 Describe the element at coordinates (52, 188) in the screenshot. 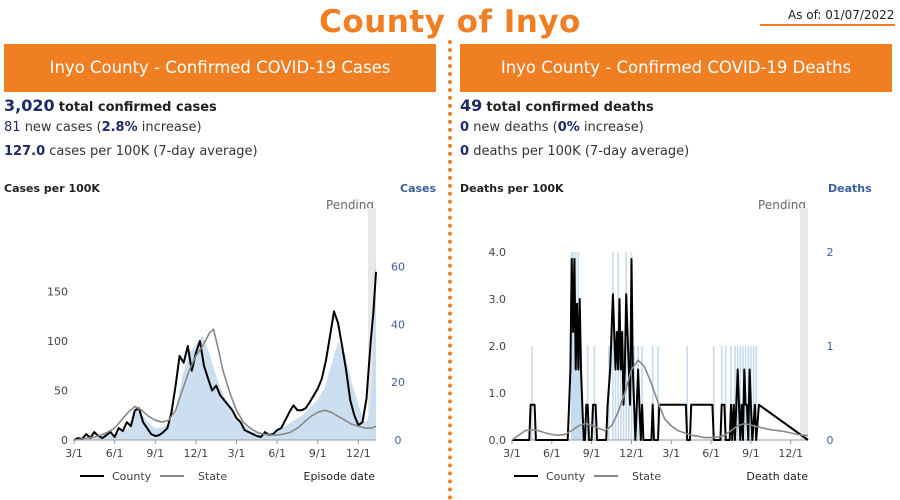

I see `left-axis-title: Cases per 100K` at that location.